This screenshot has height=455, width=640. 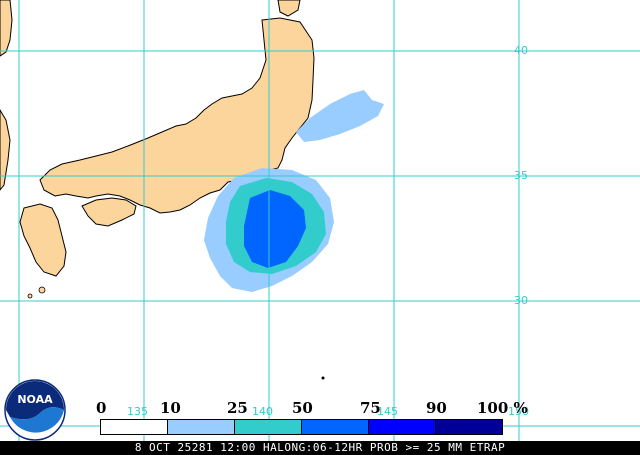 What do you see at coordinates (518, 411) in the screenshot?
I see `lon-label-150: 150` at bounding box center [518, 411].